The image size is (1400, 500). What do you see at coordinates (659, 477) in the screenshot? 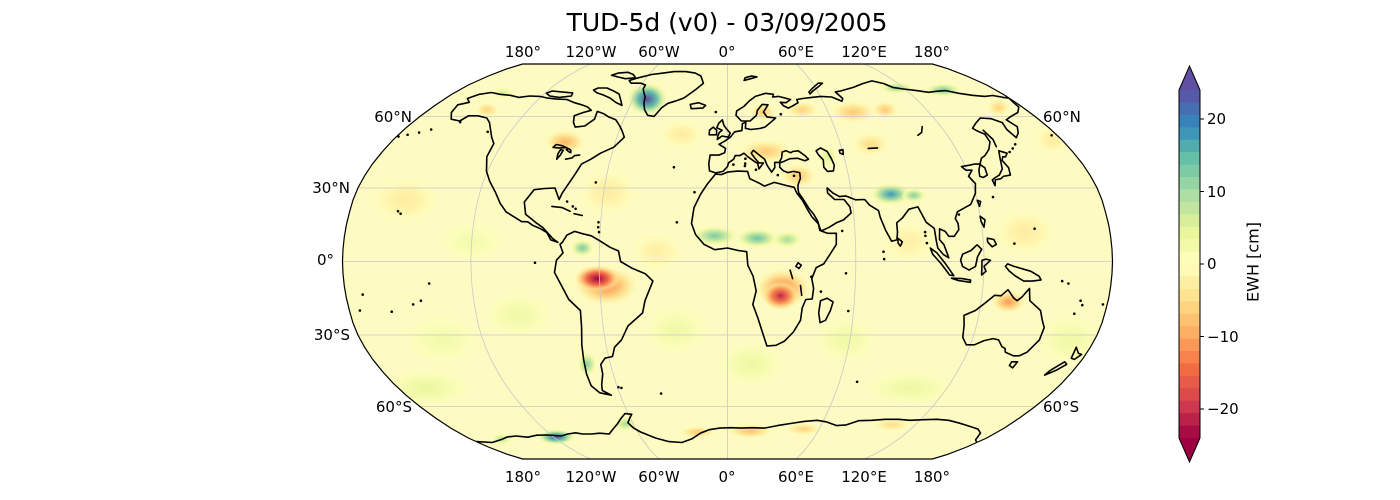
I see `lon-label-bottom-60w: 60°W` at bounding box center [659, 477].